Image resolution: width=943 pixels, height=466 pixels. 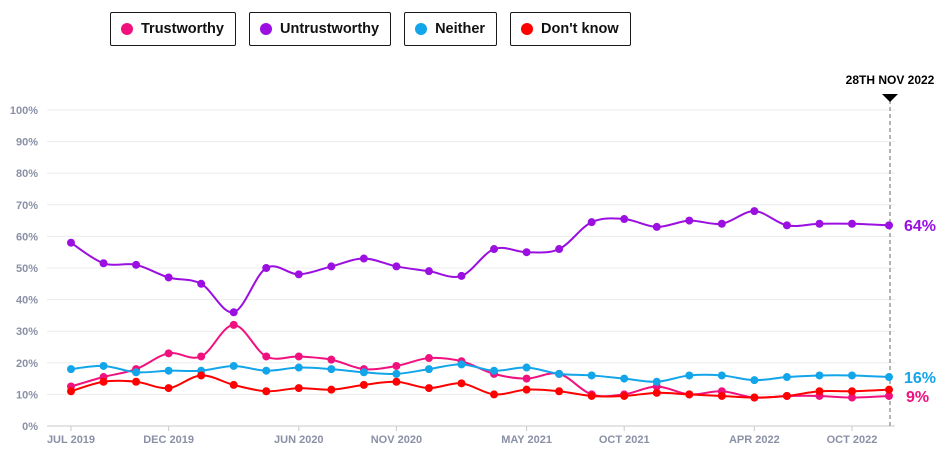 What do you see at coordinates (27, 364) in the screenshot?
I see `y-tick-label: 20%` at bounding box center [27, 364].